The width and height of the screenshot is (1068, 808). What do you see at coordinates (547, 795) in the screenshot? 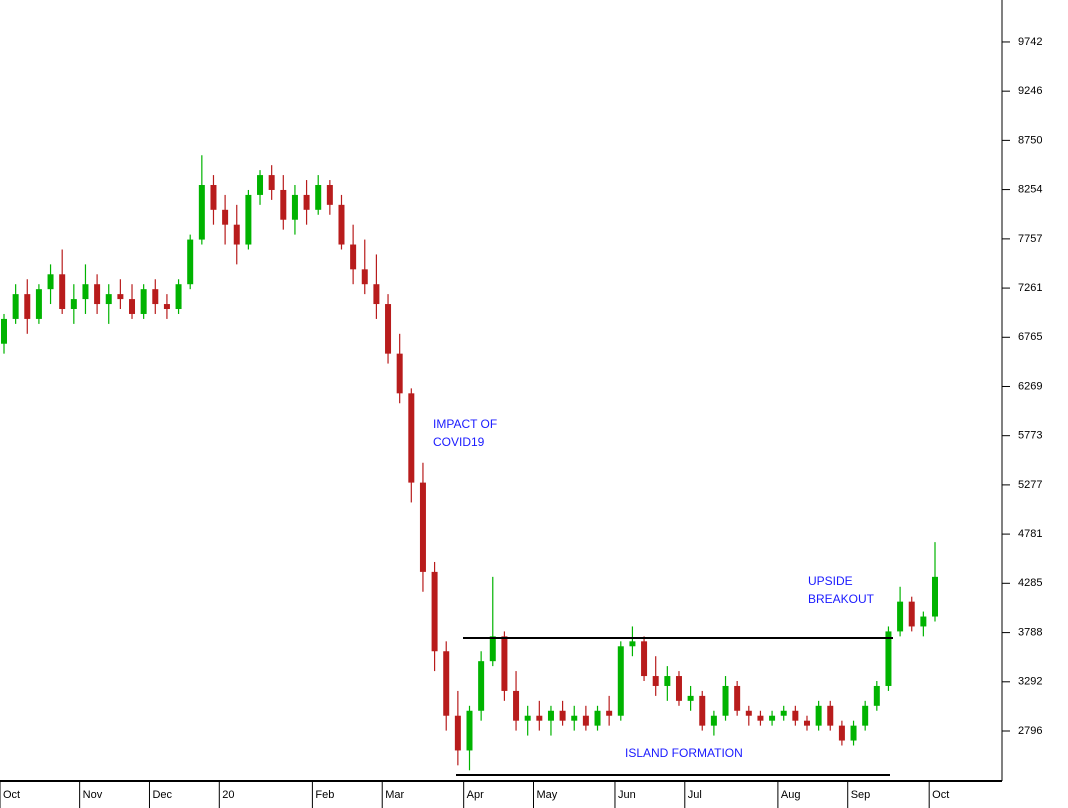
I see `x-tick-label: May` at bounding box center [547, 795].